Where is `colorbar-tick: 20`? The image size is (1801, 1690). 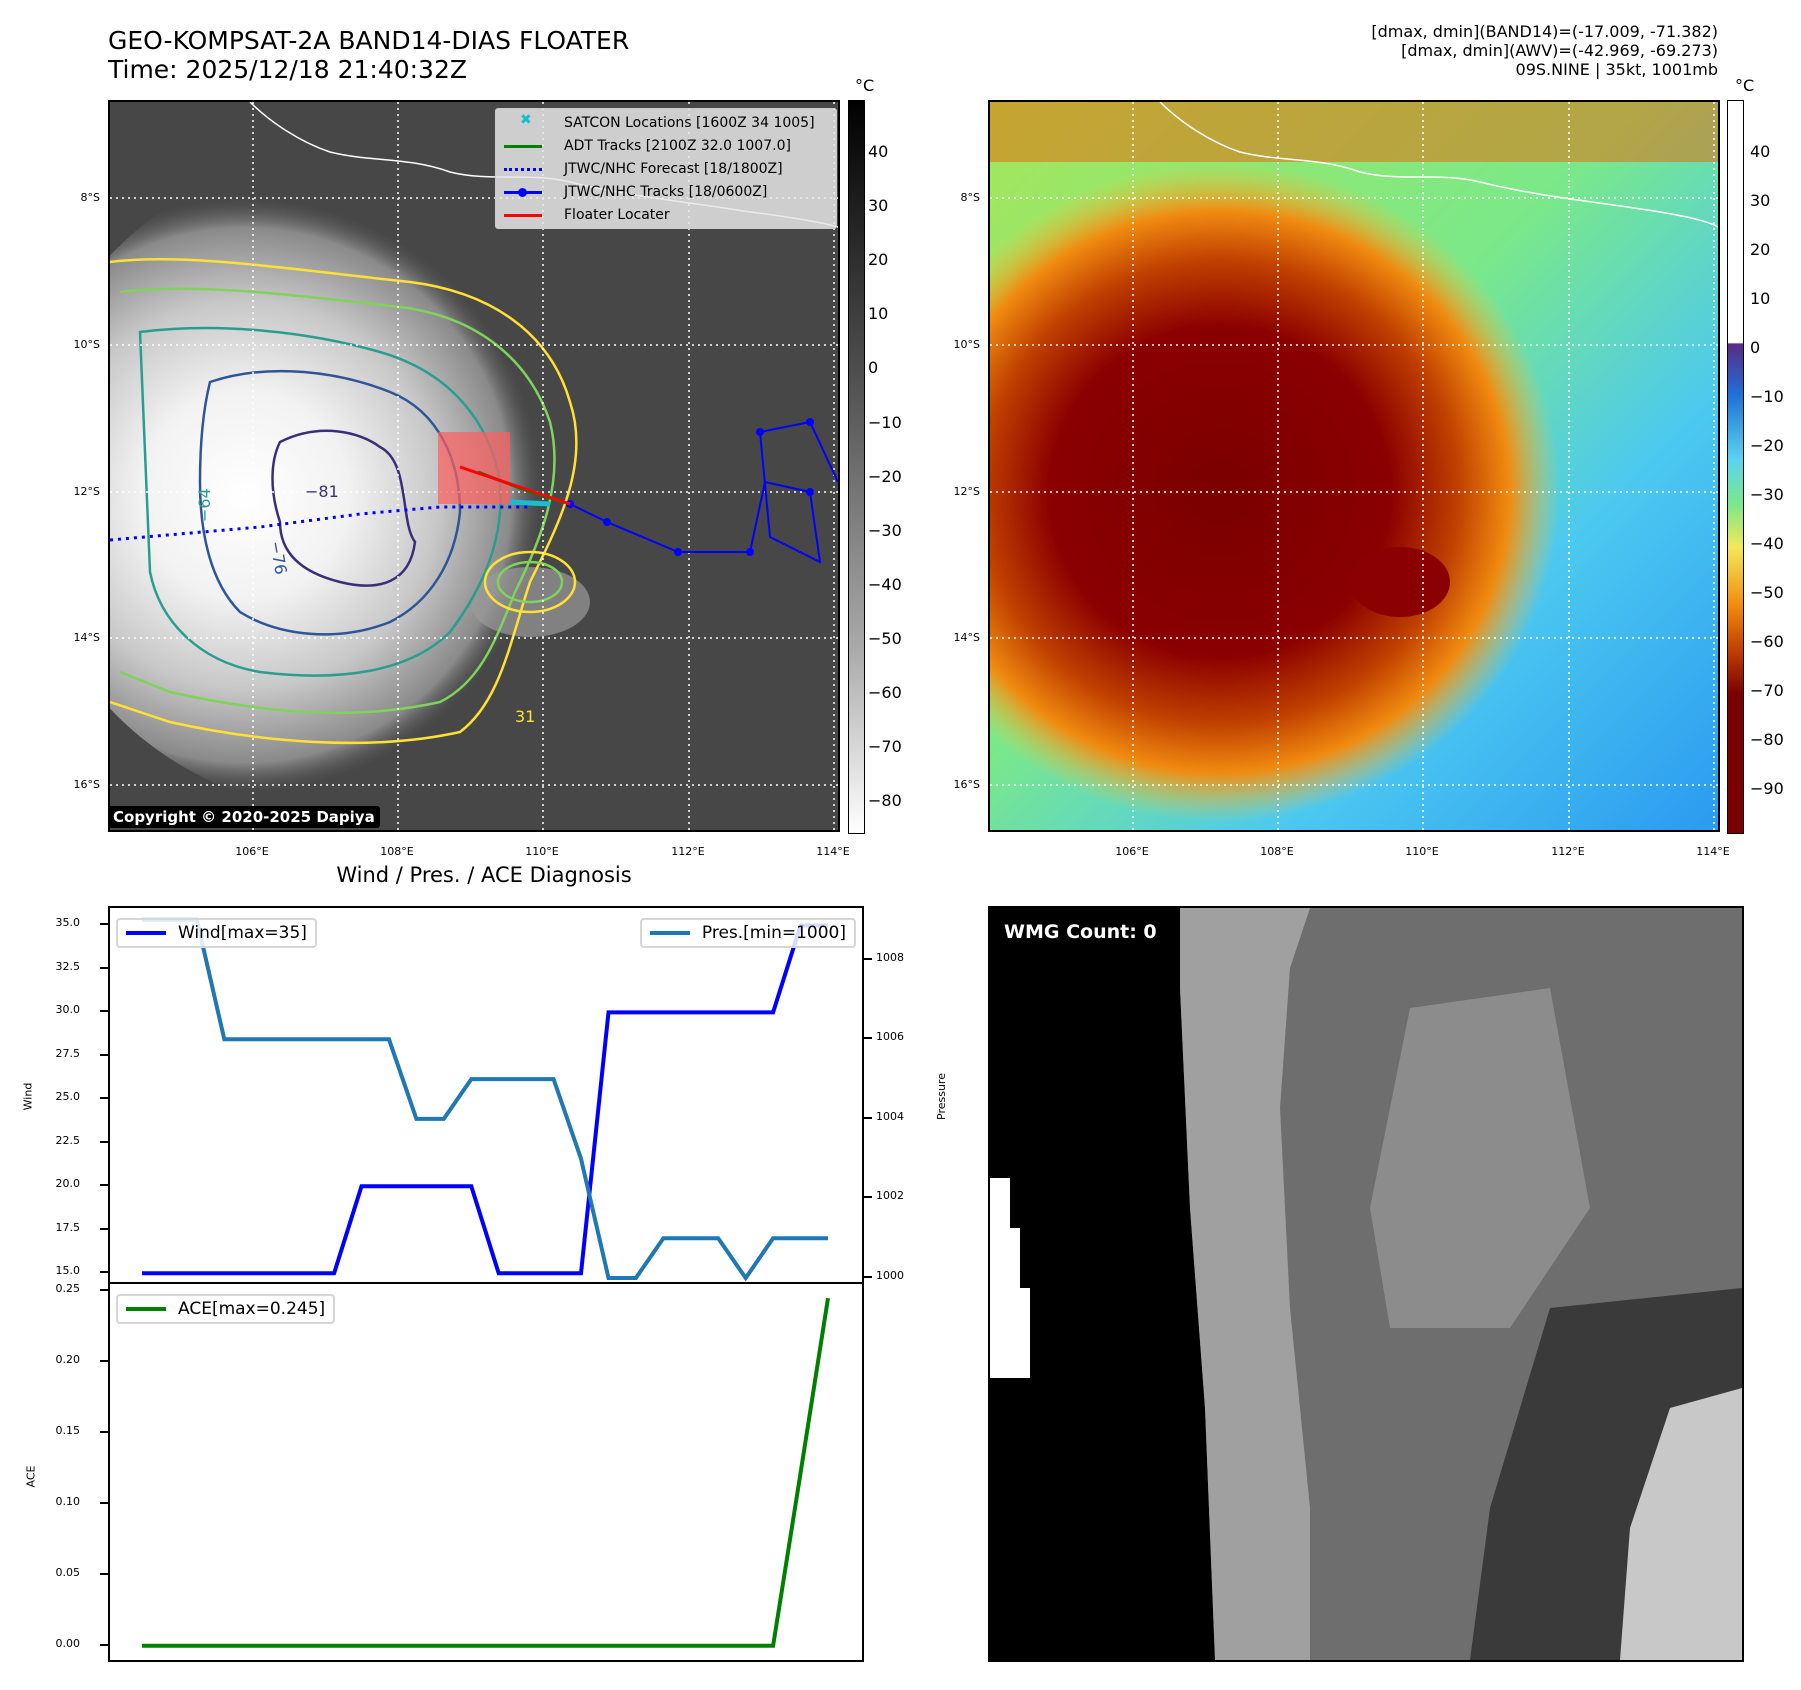
colorbar-tick: 20 is located at coordinates (878, 260).